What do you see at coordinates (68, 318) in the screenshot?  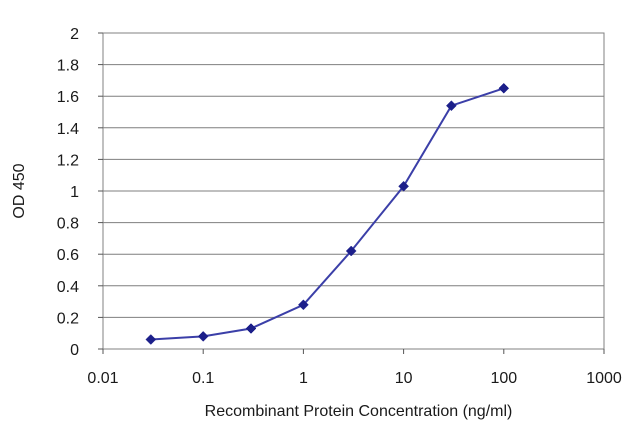 I see `y-tick-label: 0.2` at bounding box center [68, 318].